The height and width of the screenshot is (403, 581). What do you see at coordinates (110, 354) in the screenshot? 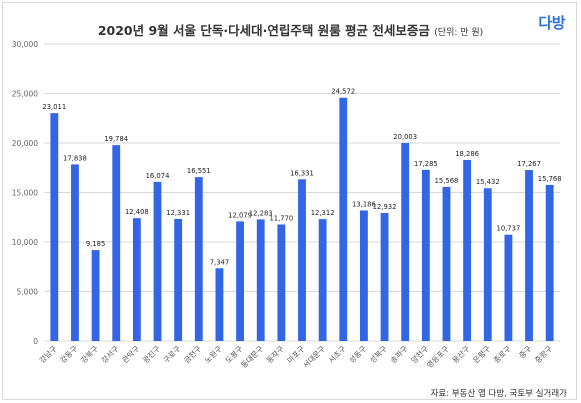
I see `x-tick-label: 강서구` at bounding box center [110, 354].